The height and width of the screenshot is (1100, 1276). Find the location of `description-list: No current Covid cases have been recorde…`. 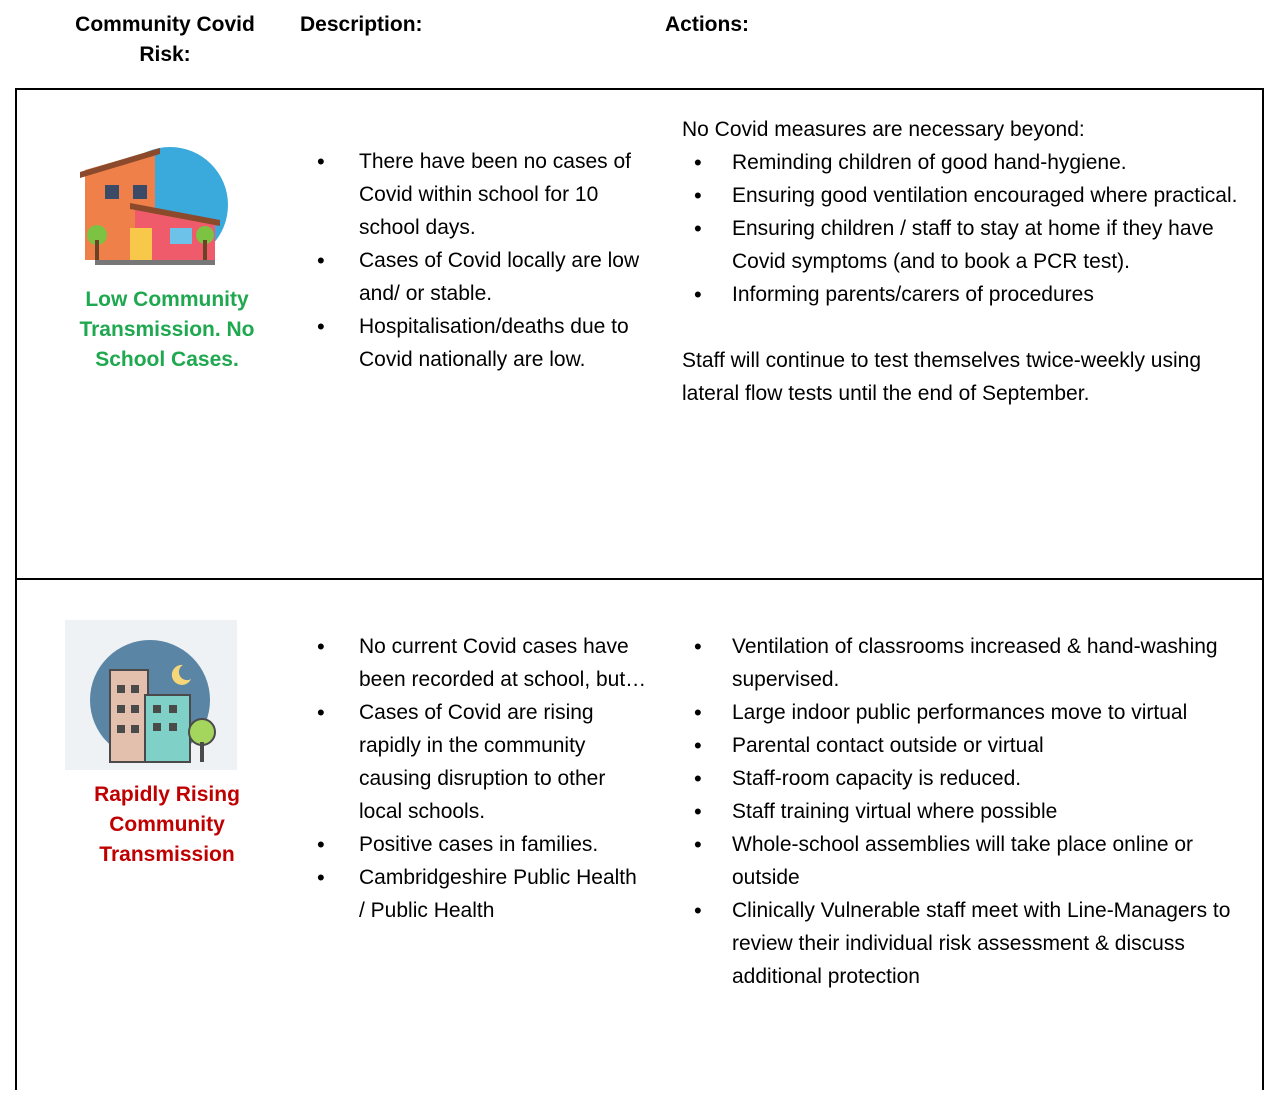

description-list: No current Covid cases have been recorde… is located at coordinates (482, 778).